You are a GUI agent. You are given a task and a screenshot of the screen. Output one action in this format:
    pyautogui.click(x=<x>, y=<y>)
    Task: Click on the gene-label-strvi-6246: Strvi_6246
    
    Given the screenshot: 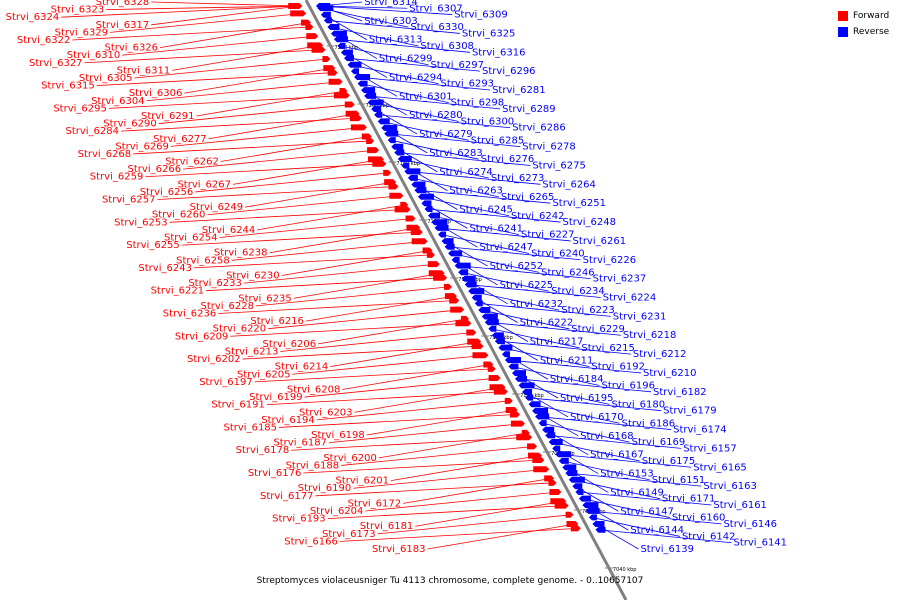 What is the action you would take?
    pyautogui.click(x=568, y=272)
    